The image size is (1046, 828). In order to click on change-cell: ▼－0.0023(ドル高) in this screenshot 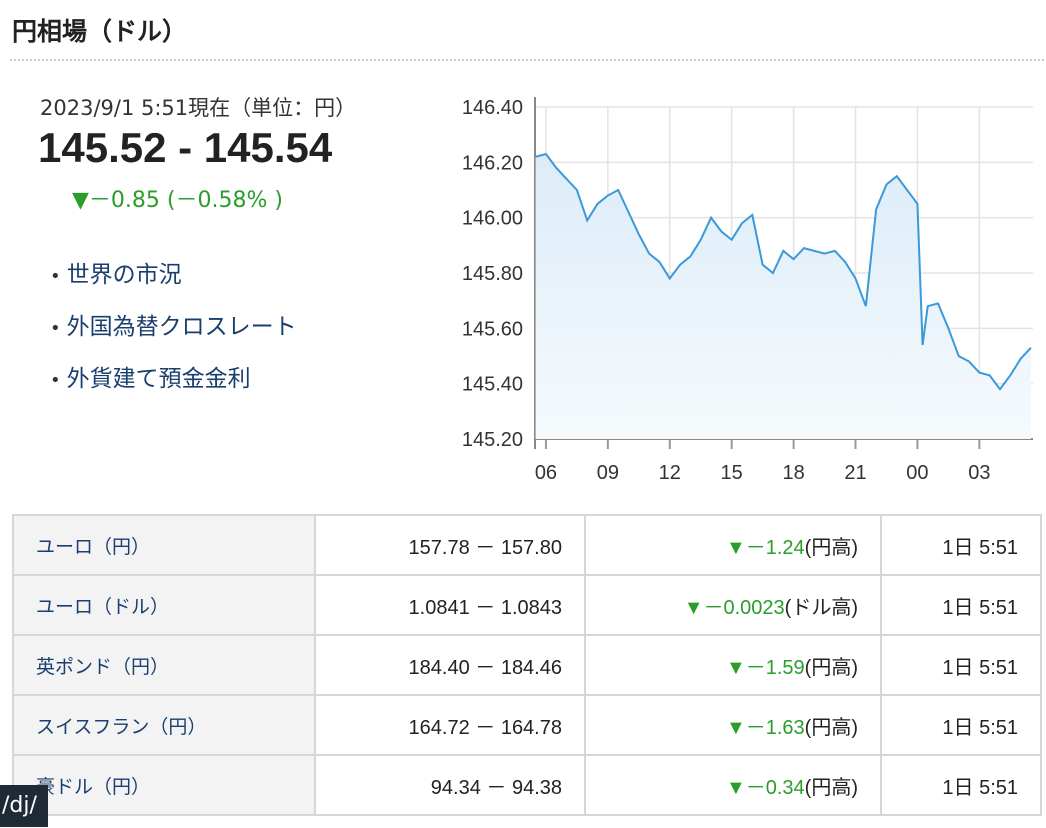, I will do `click(733, 605)`.